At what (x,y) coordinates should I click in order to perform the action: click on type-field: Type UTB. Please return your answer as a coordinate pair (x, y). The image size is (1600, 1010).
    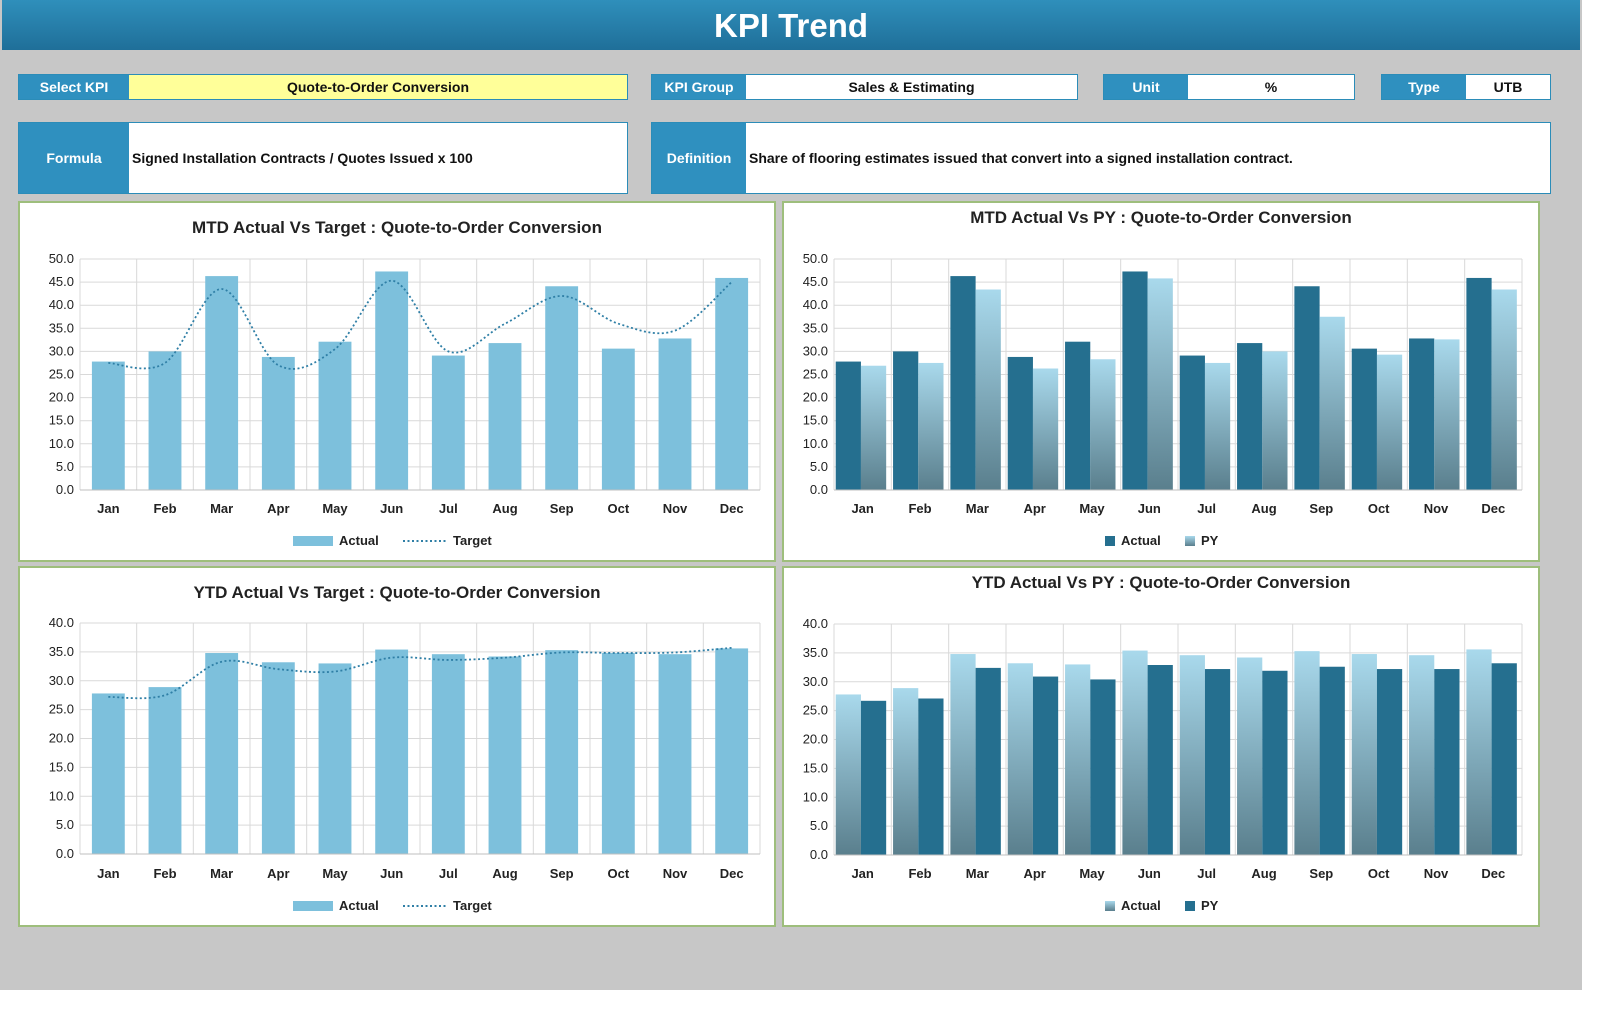
    Looking at the image, I should click on (1466, 87).